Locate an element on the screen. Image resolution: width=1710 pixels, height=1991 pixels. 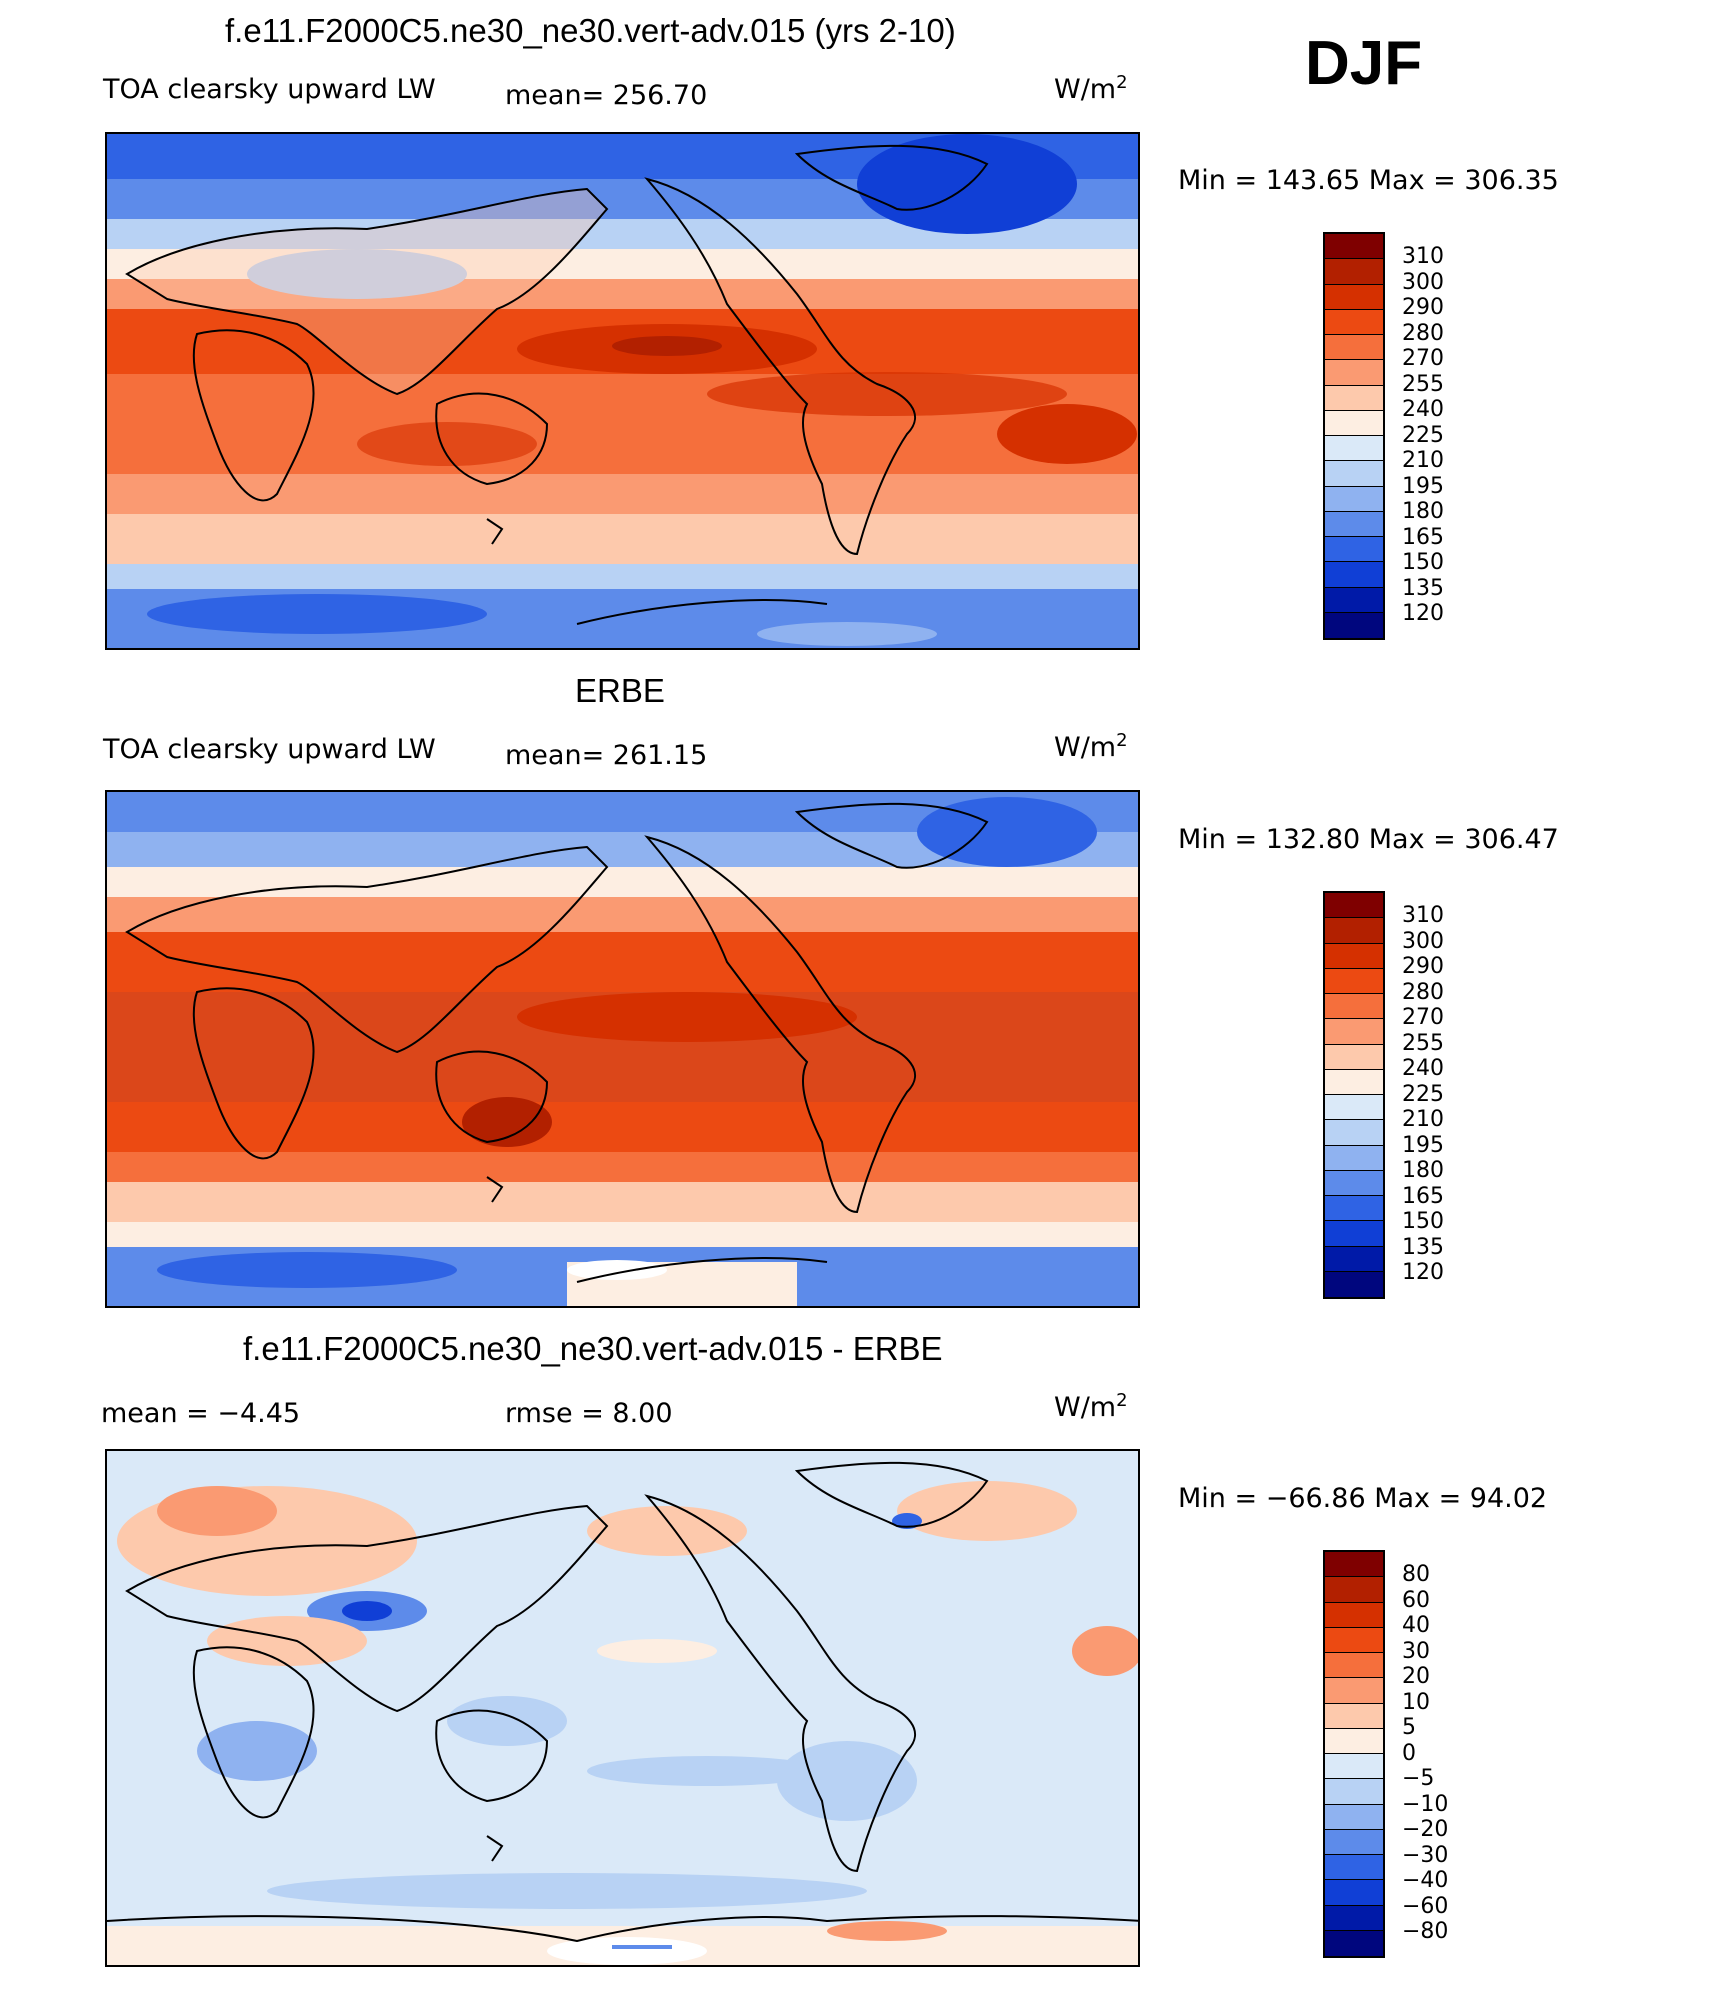
panel-1-units: W/m2 is located at coordinates (1091, 88).